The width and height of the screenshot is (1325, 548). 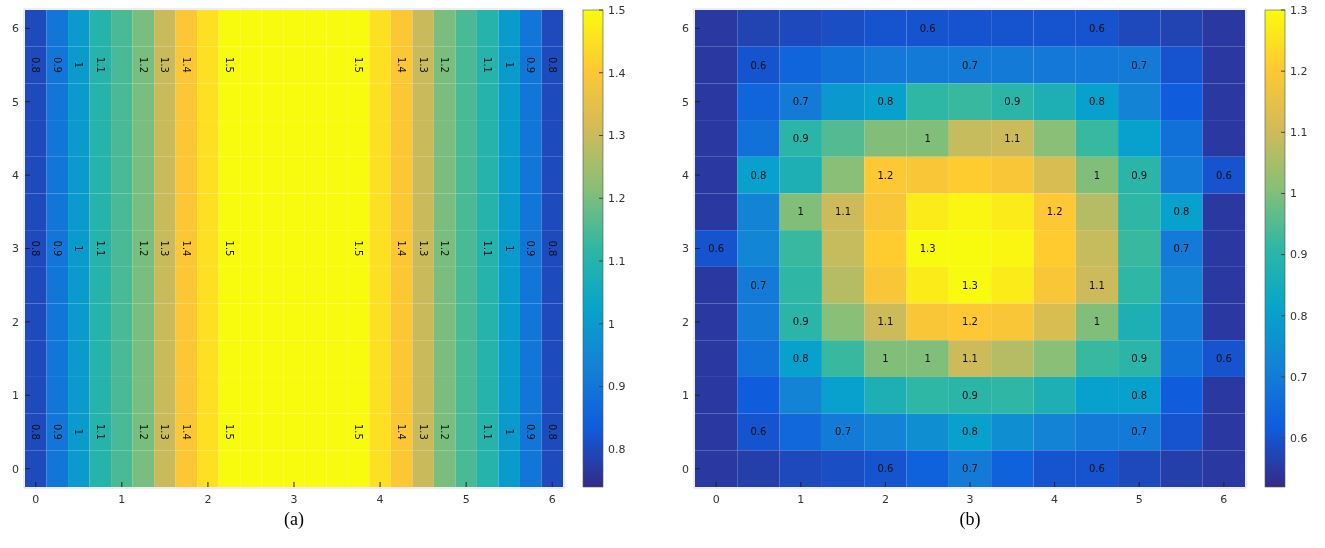 What do you see at coordinates (15, 322) in the screenshot?
I see `y-tick-label: 2` at bounding box center [15, 322].